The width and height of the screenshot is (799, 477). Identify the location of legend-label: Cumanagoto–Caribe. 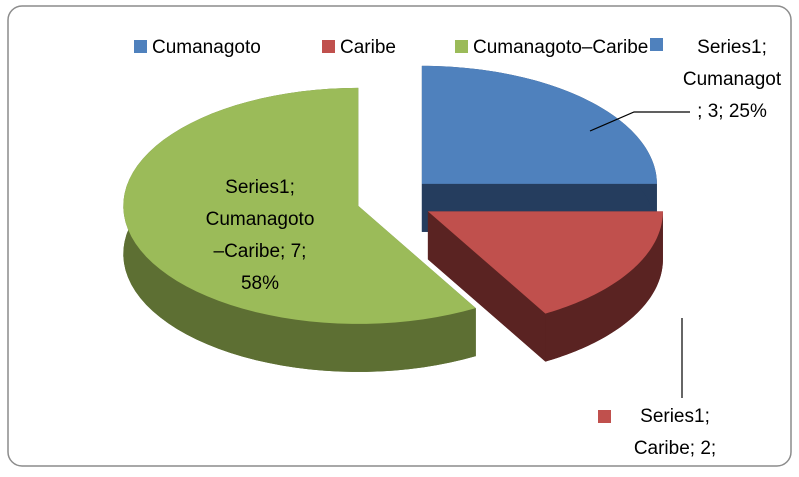
(560, 47).